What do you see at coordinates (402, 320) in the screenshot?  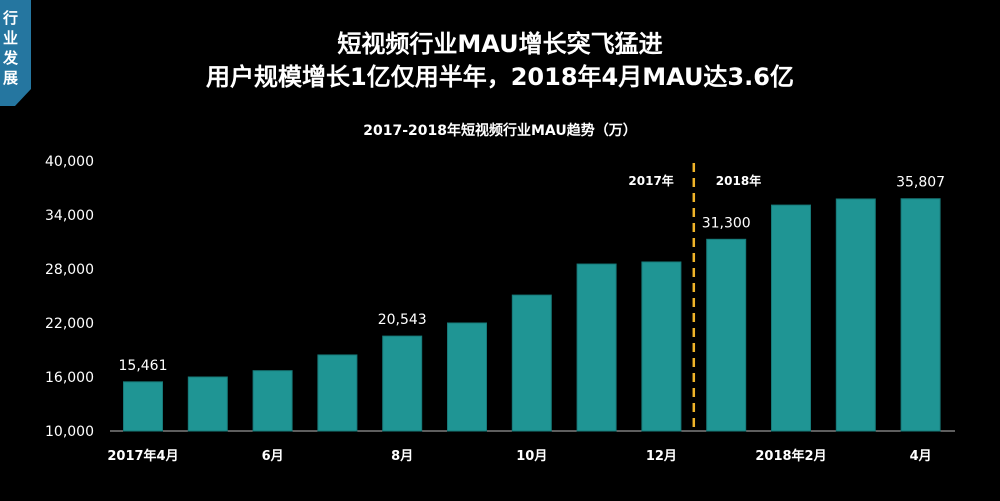 I see `data-label: 20,543` at bounding box center [402, 320].